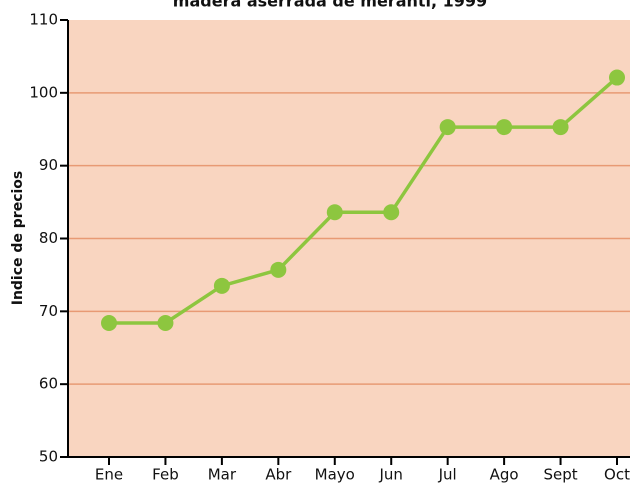  Describe the element at coordinates (48, 311) in the screenshot. I see `y-tick-label: 70` at that location.